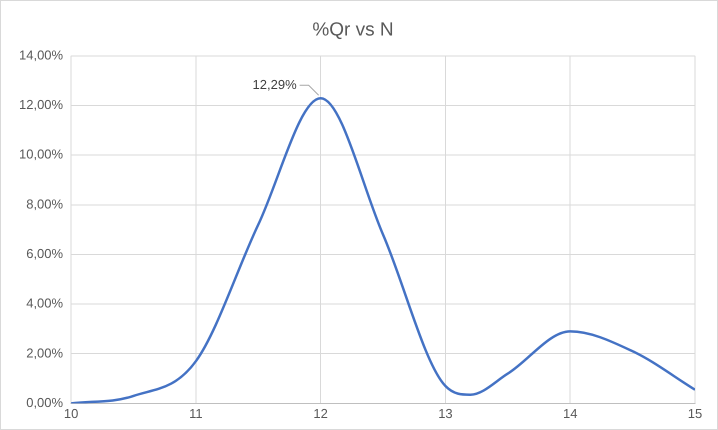 The image size is (718, 430). I want to click on y-tick-label: 10,00%, so click(41, 154).